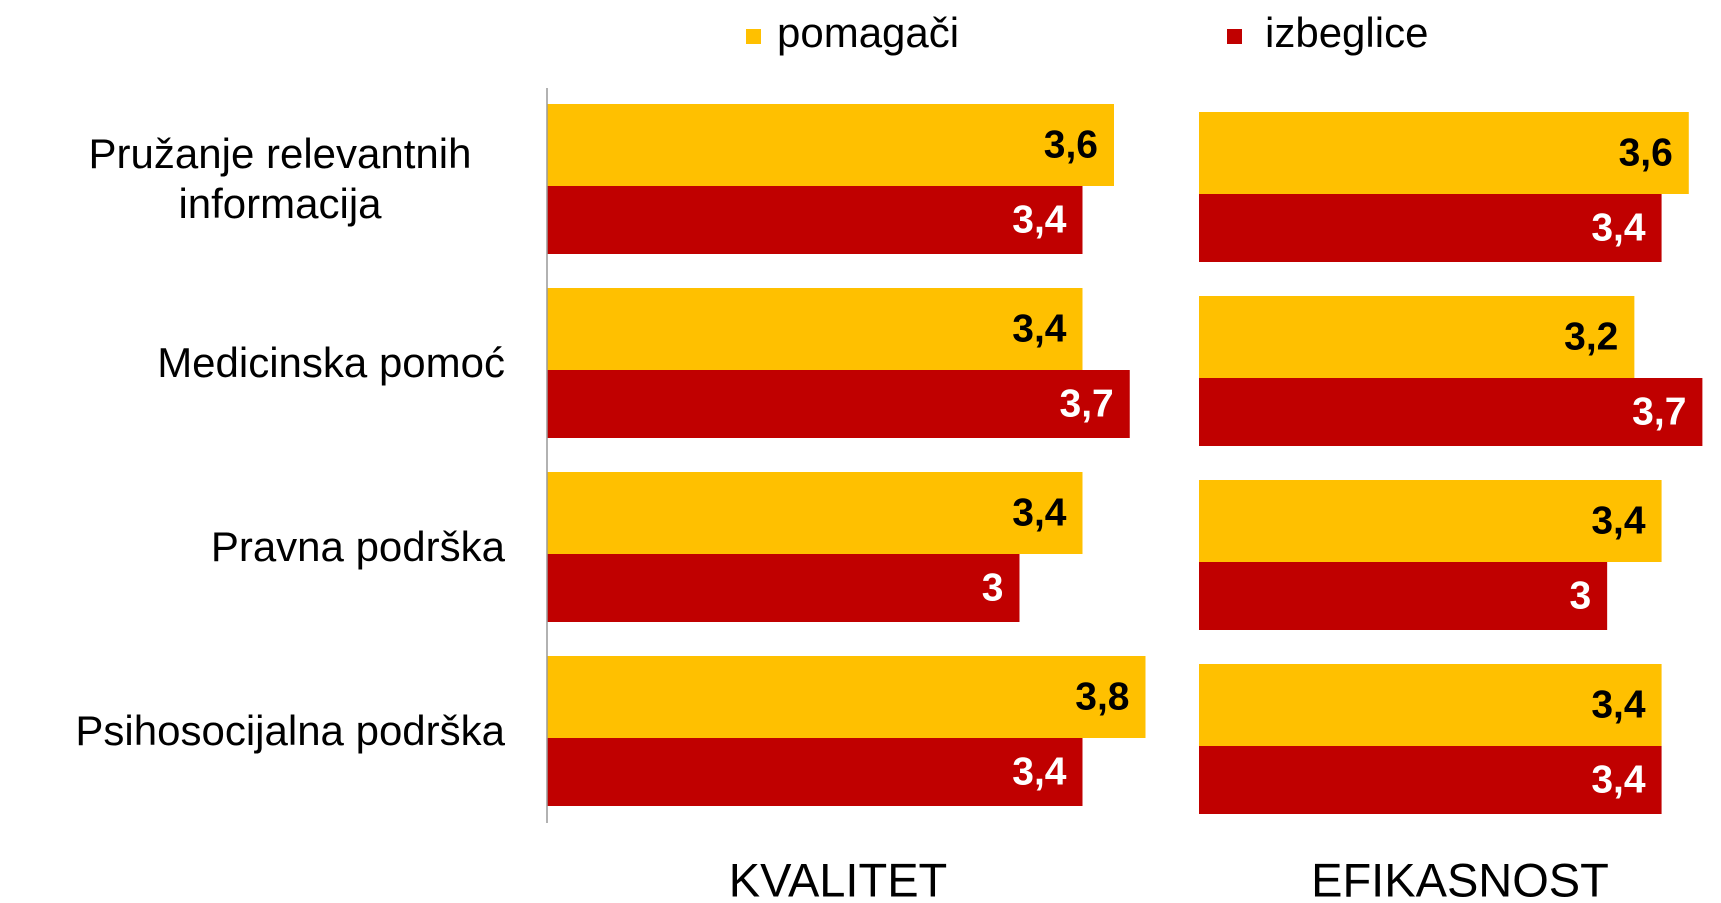  Describe the element at coordinates (1102, 696) in the screenshot. I see `value-label: 3,8` at that location.